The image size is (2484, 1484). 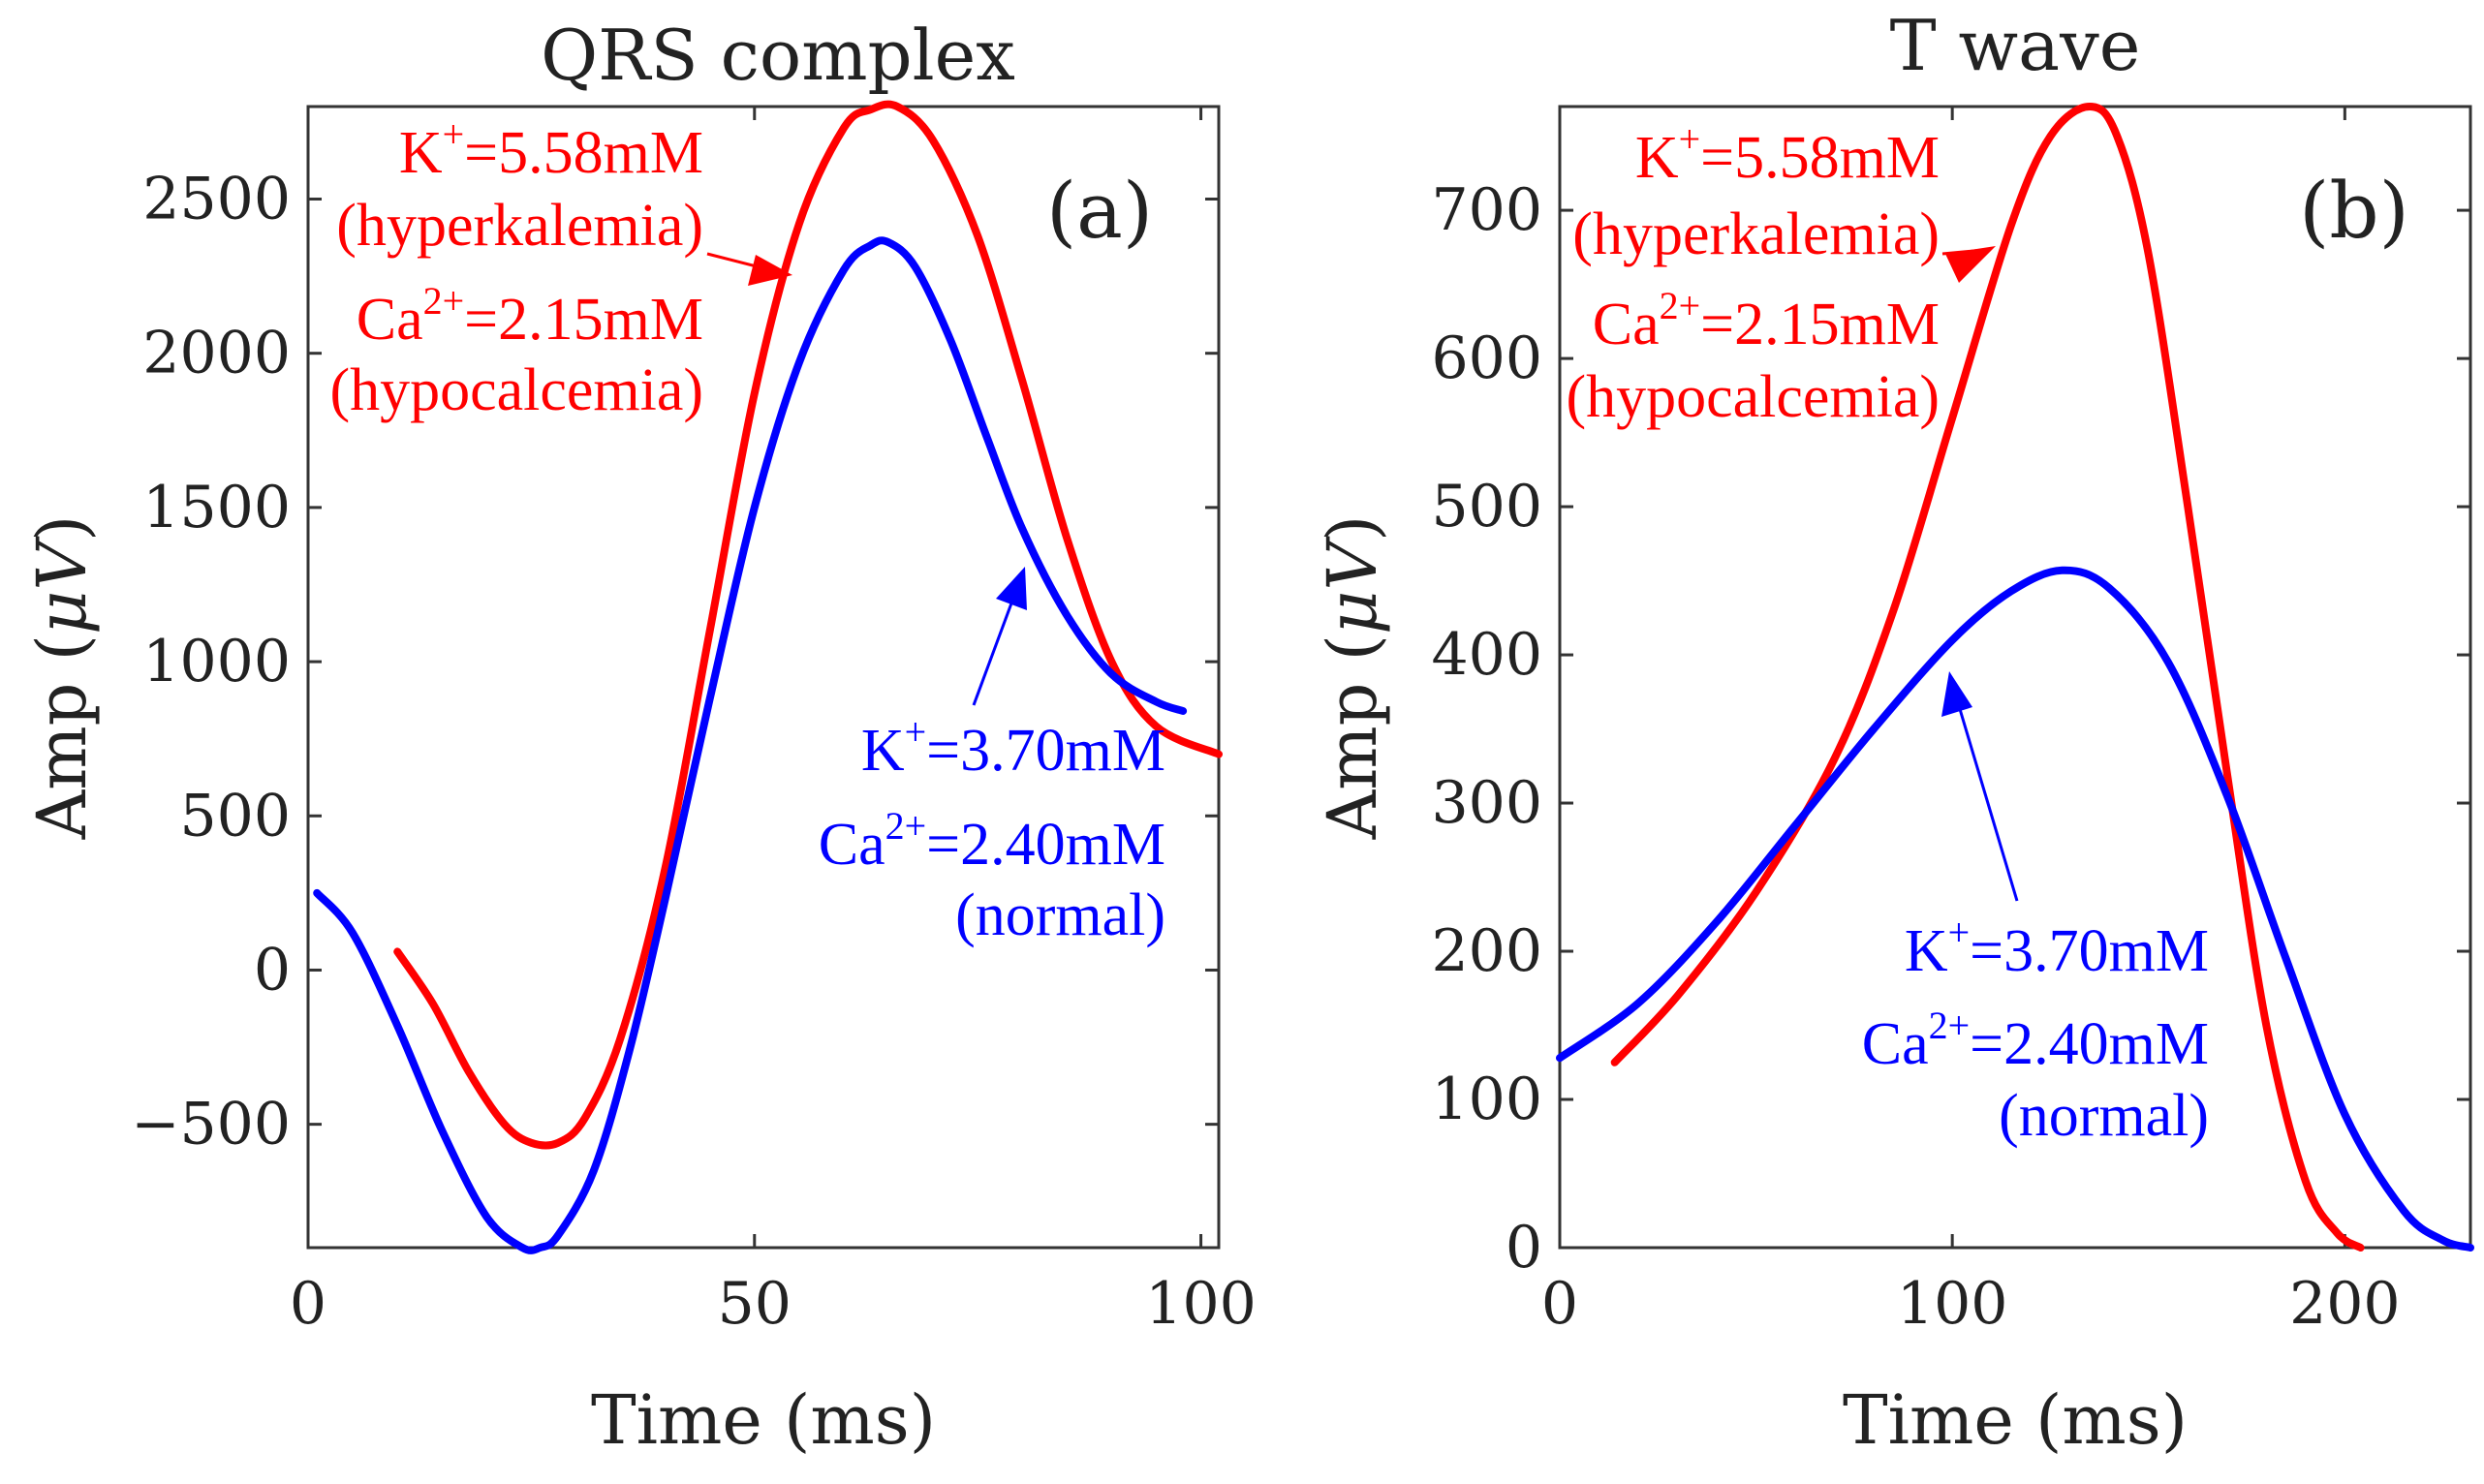 I want to click on y-tick-label: 400, so click(x=1486, y=655).